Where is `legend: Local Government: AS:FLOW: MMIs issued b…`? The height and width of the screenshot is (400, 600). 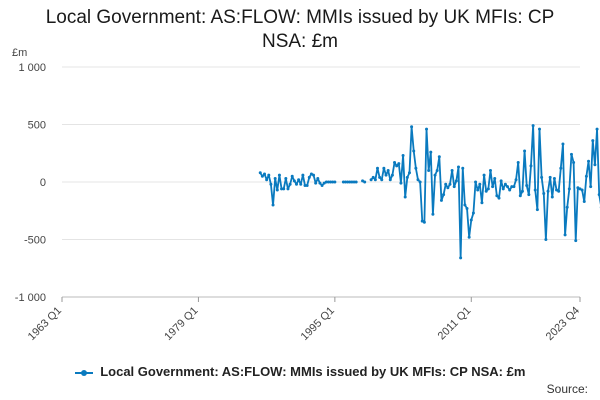 legend: Local Government: AS:FLOW: MMIs issued b… is located at coordinates (300, 371).